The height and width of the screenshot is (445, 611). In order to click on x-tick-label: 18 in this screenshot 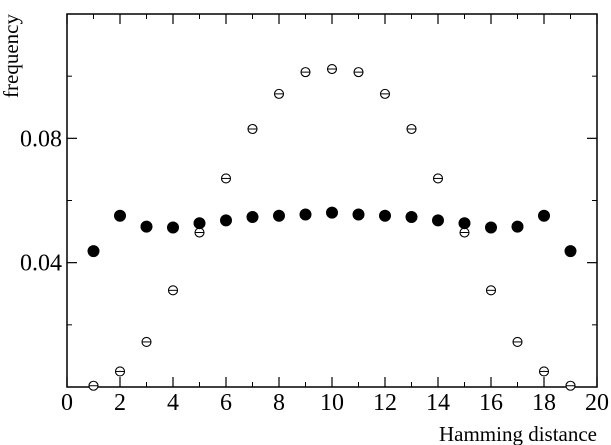, I will do `click(544, 403)`.